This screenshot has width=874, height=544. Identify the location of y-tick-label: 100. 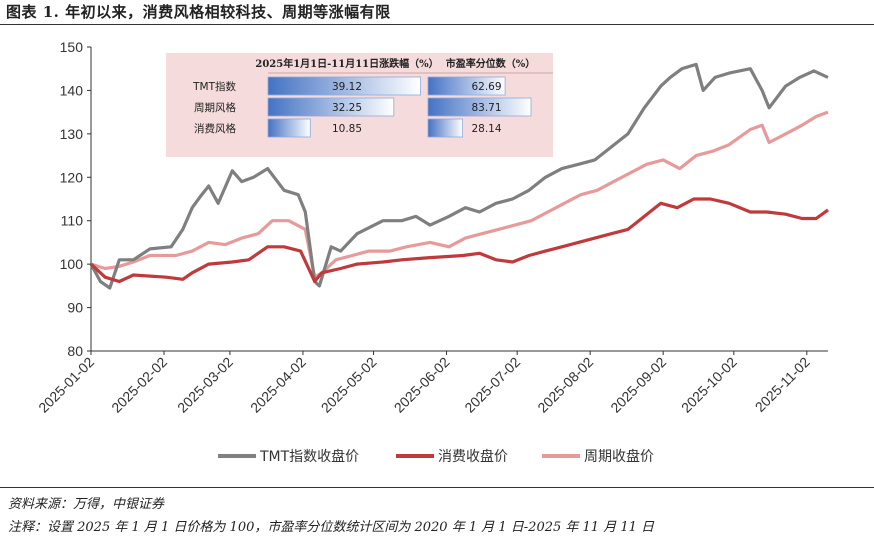
(72, 264).